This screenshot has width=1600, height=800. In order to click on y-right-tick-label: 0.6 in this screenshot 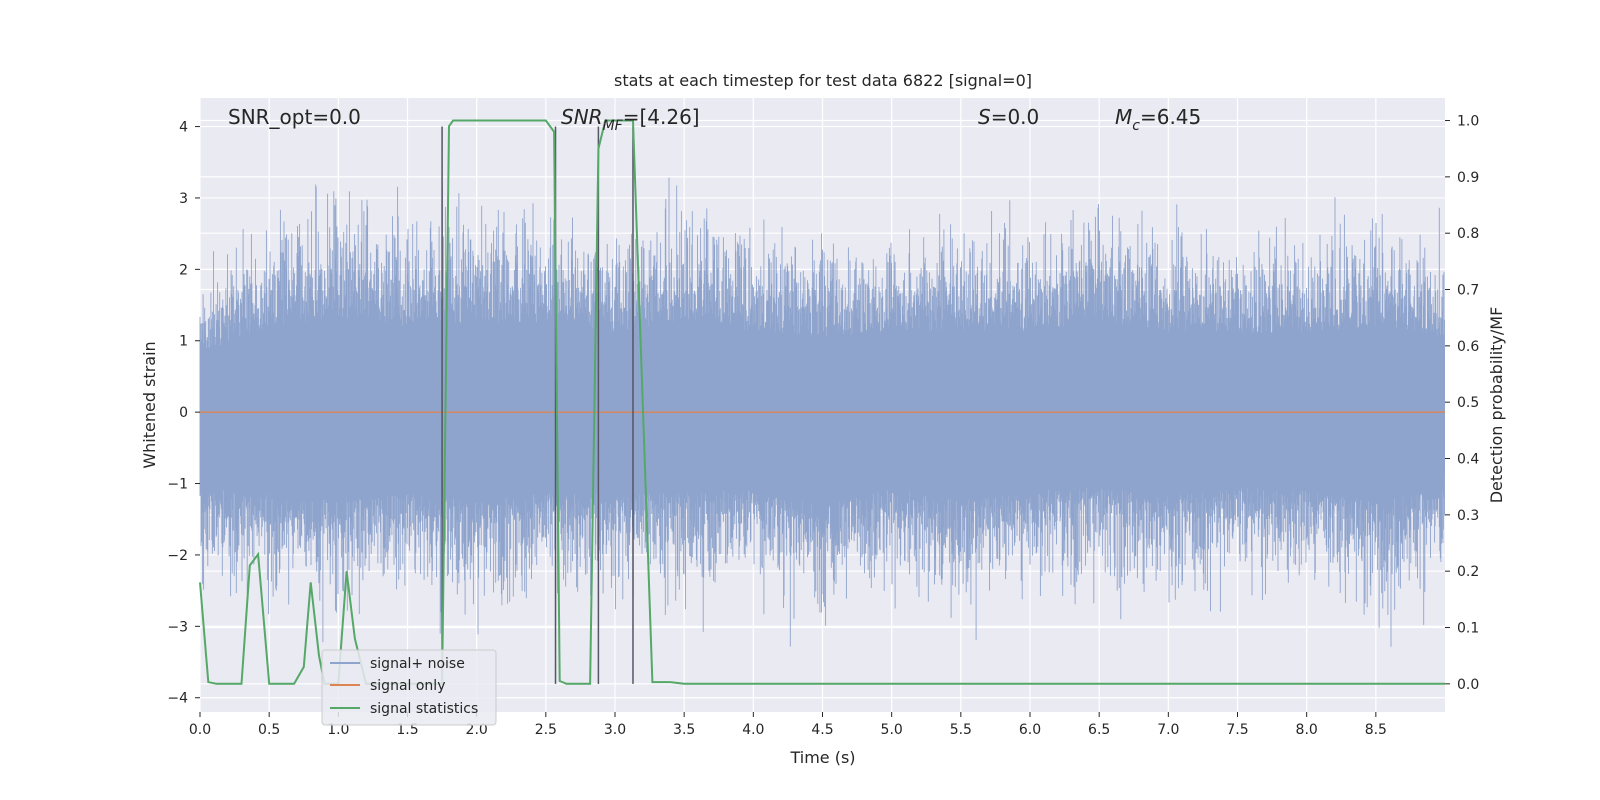, I will do `click(1468, 347)`.